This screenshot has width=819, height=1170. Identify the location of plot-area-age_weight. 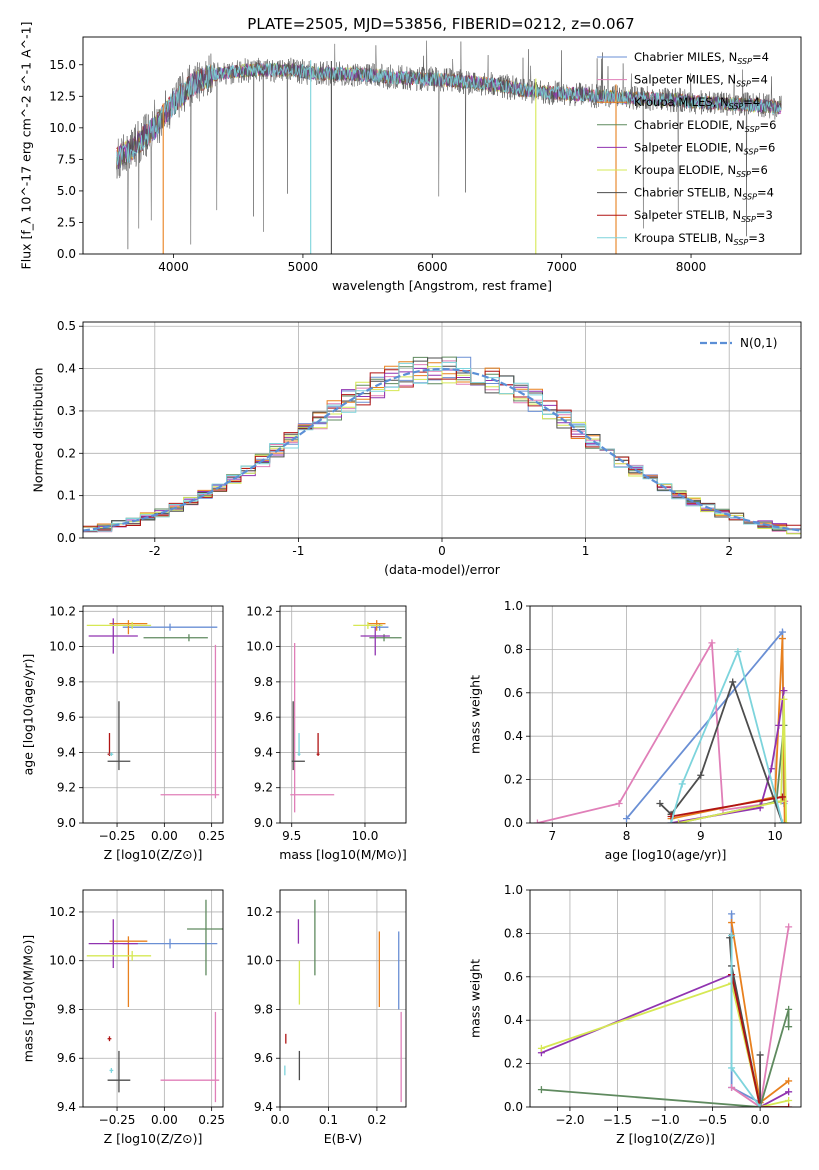
(661, 725).